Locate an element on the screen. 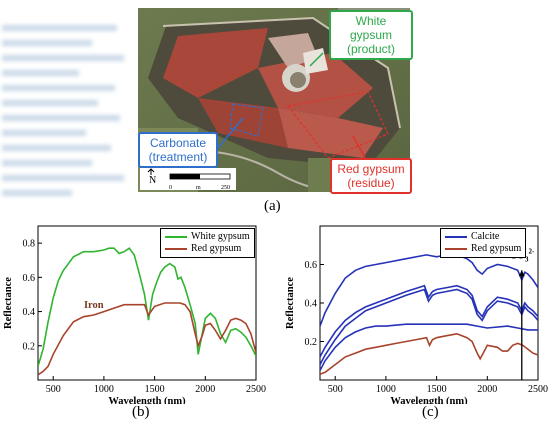 Image resolution: width=550 pixels, height=427 pixels. legend-b-white-gypsum: White gypsum is located at coordinates (220, 236).